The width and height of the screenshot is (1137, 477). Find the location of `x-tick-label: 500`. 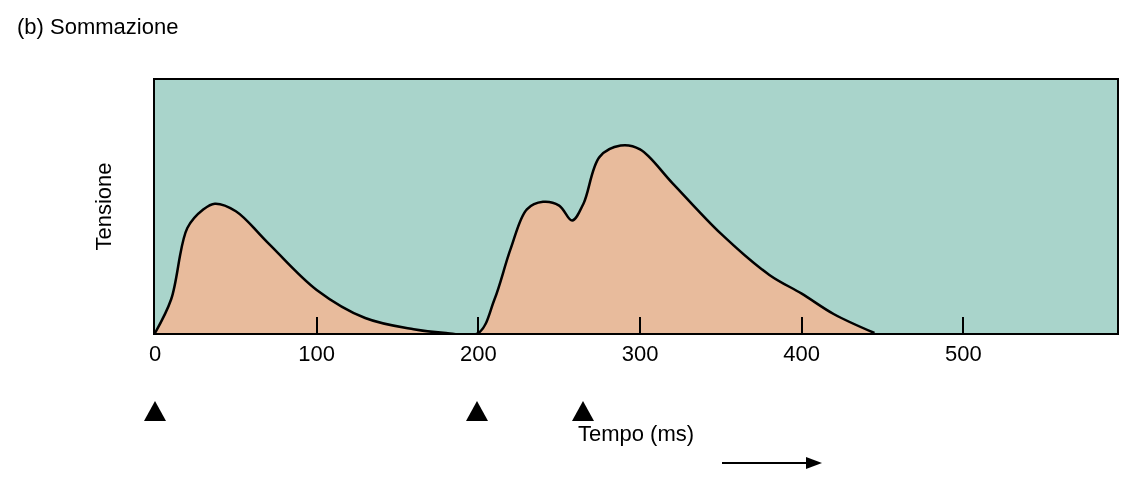

x-tick-label: 500 is located at coordinates (963, 354).